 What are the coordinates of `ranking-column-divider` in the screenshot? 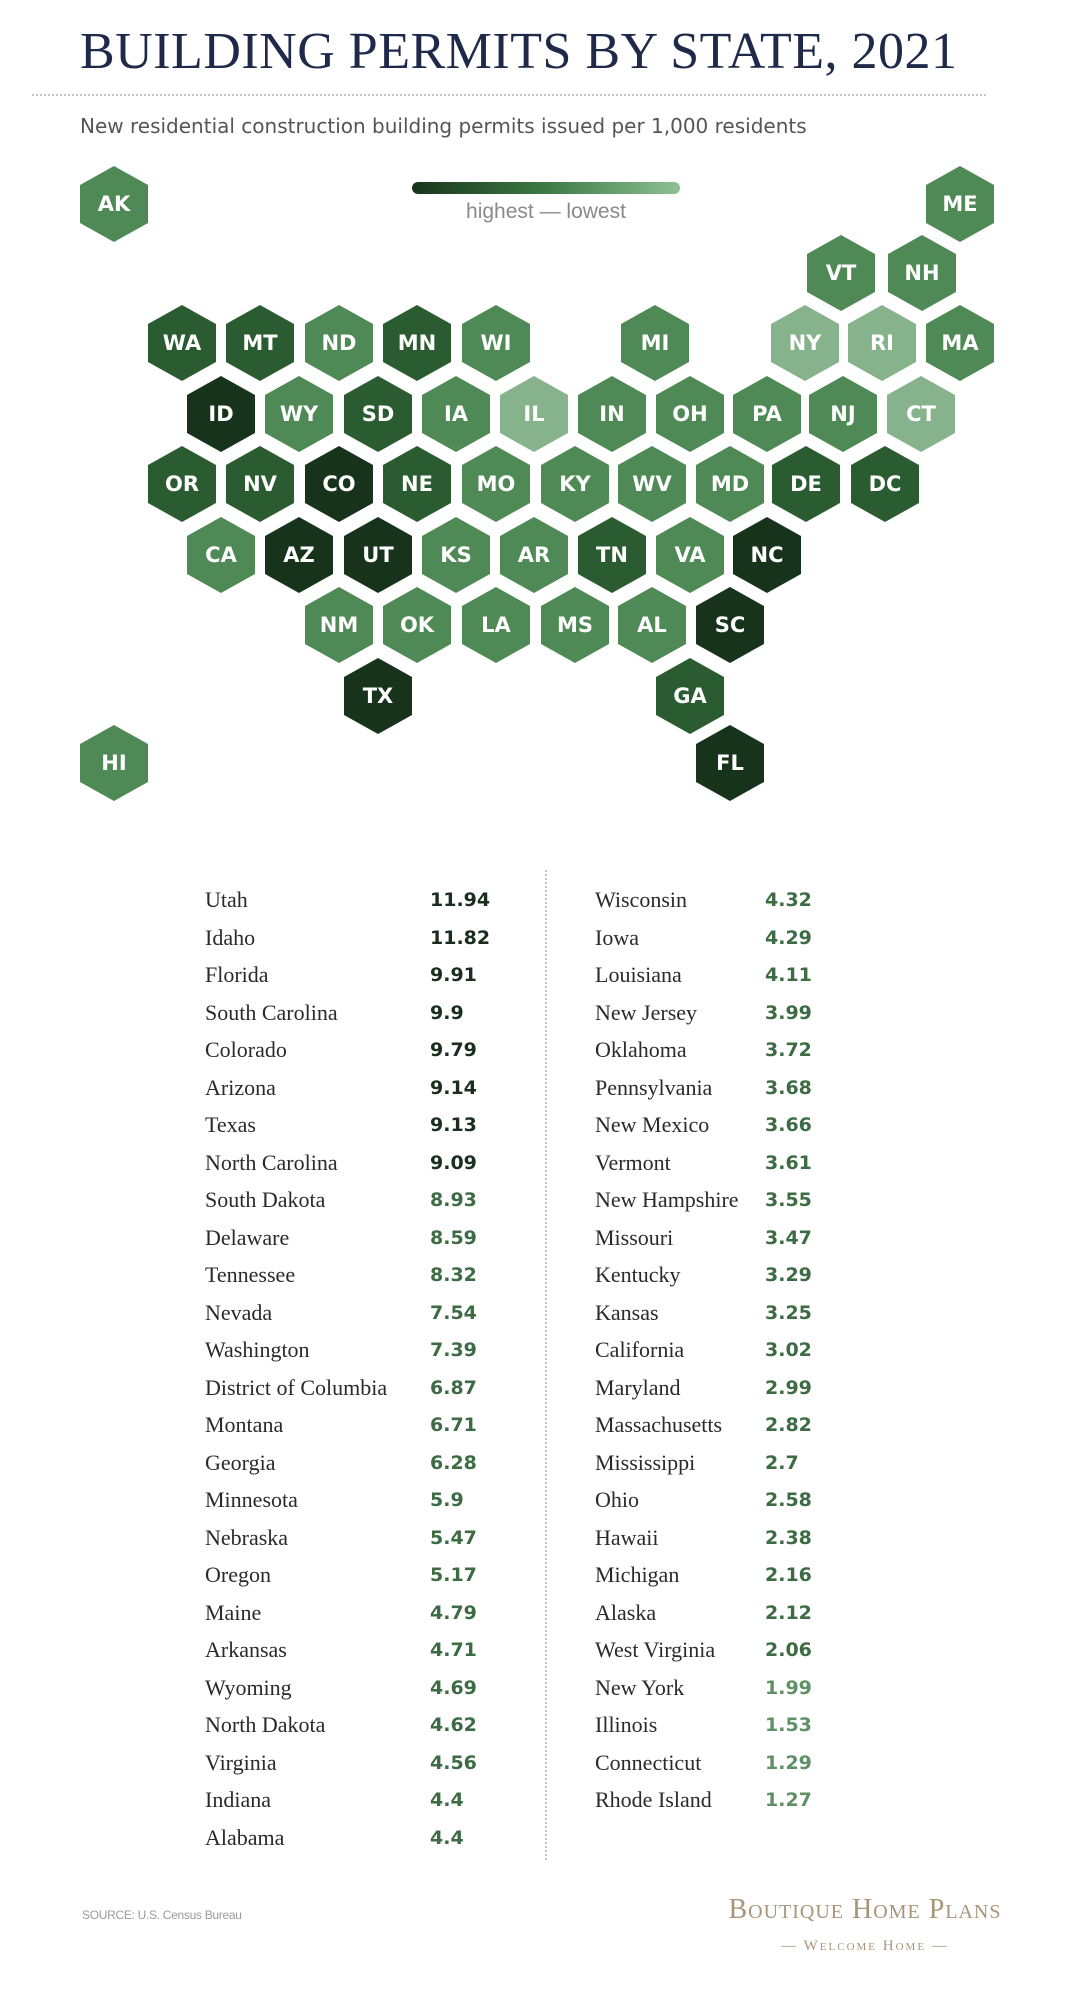 It's located at (546, 1365).